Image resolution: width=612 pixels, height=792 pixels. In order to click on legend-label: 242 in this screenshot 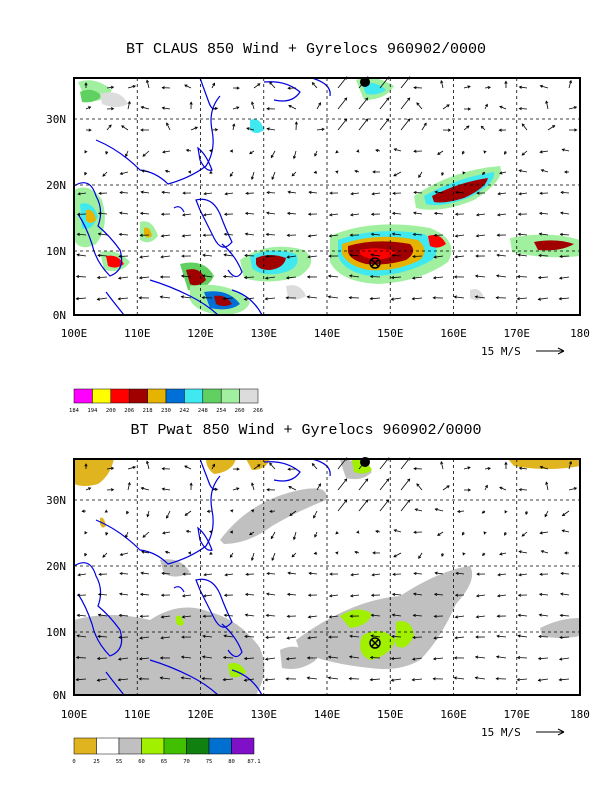, I will do `click(184, 411)`.